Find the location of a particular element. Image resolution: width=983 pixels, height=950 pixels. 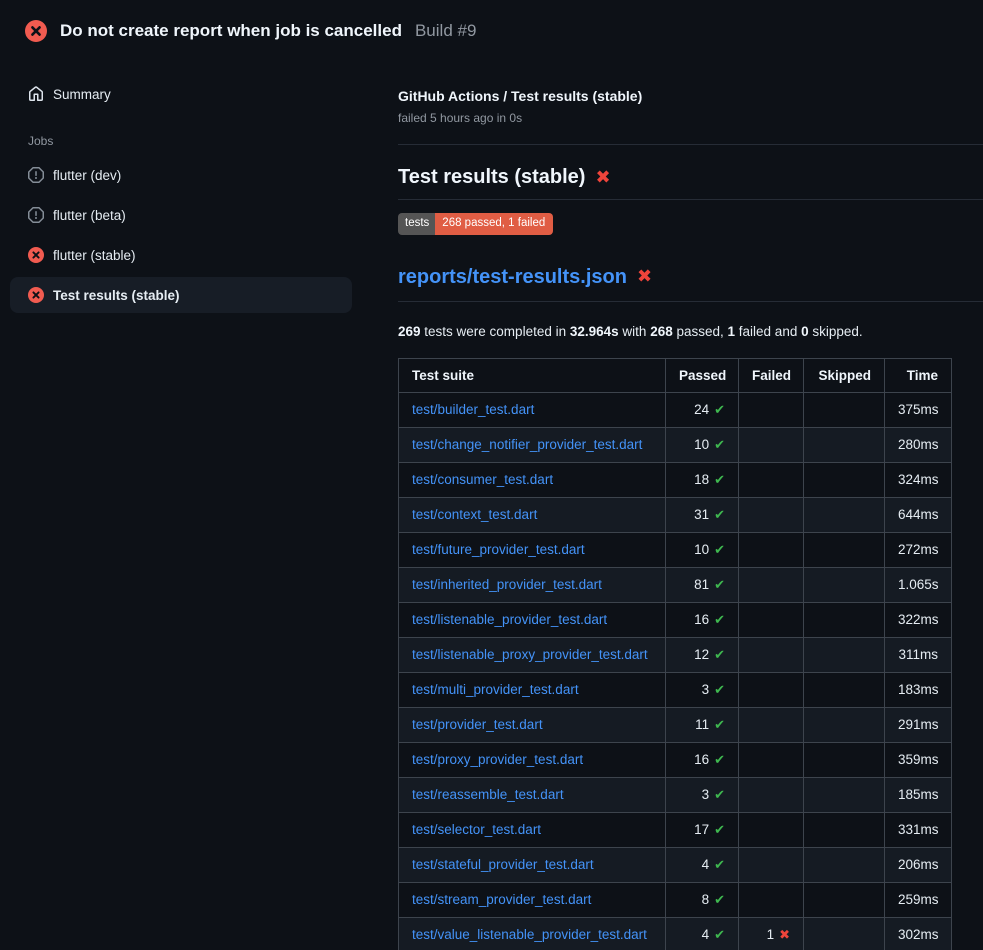

tests-badge: tests 268 passed, 1 failed is located at coordinates (476, 224).